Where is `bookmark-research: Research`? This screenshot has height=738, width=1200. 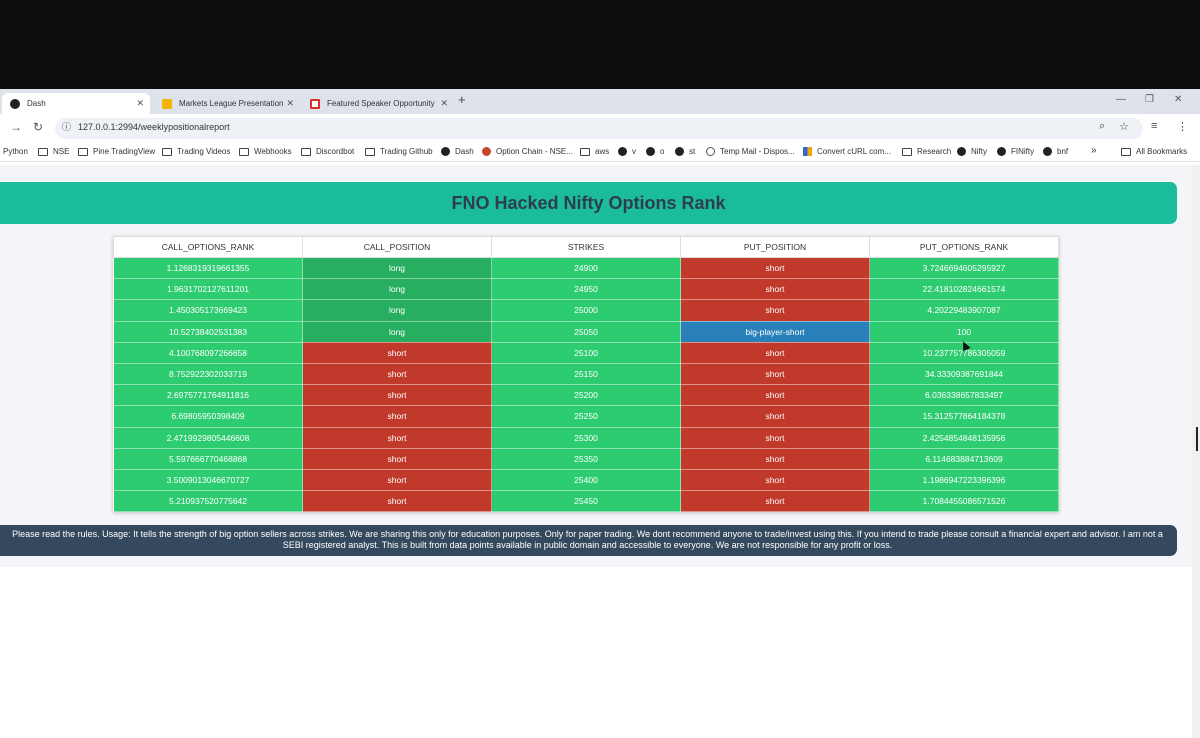 bookmark-research: Research is located at coordinates (926, 151).